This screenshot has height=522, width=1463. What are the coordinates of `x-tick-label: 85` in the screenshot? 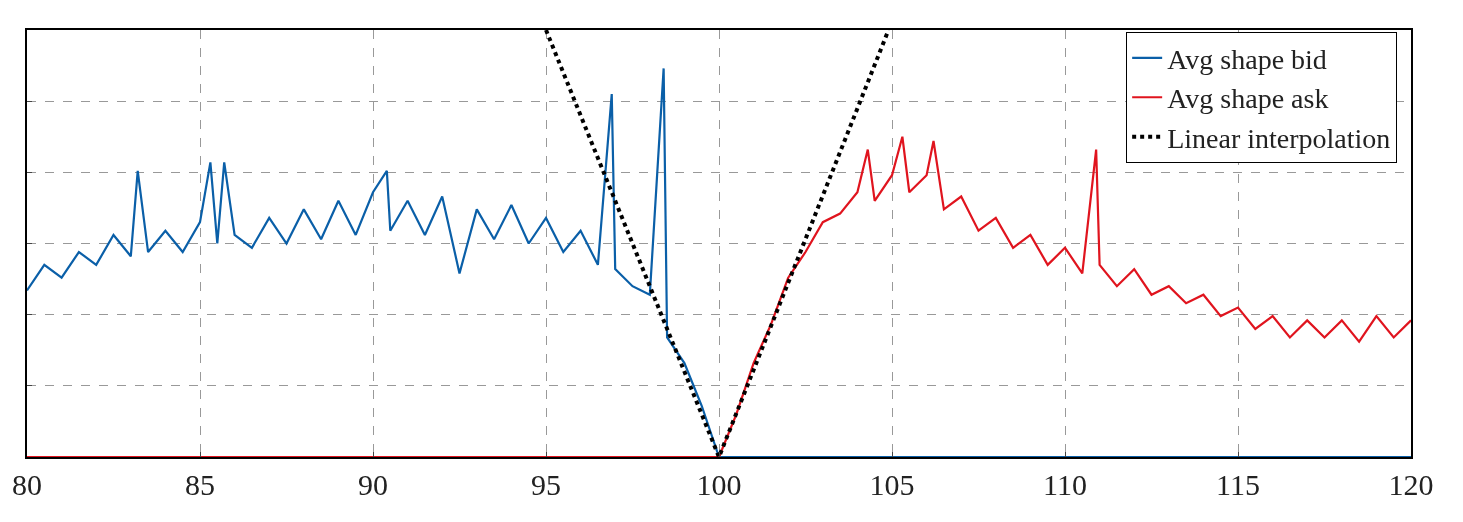 It's located at (200, 484).